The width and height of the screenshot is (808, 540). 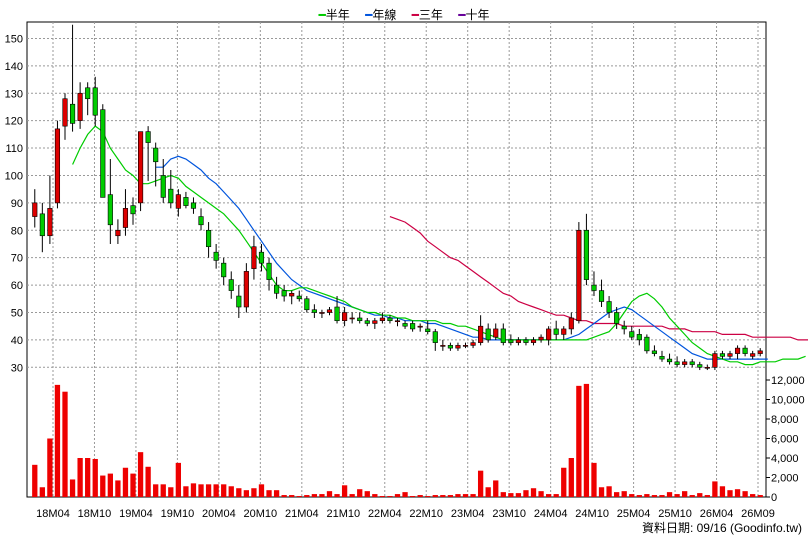 I want to click on volume-tick-label: 10,000, so click(x=788, y=401).